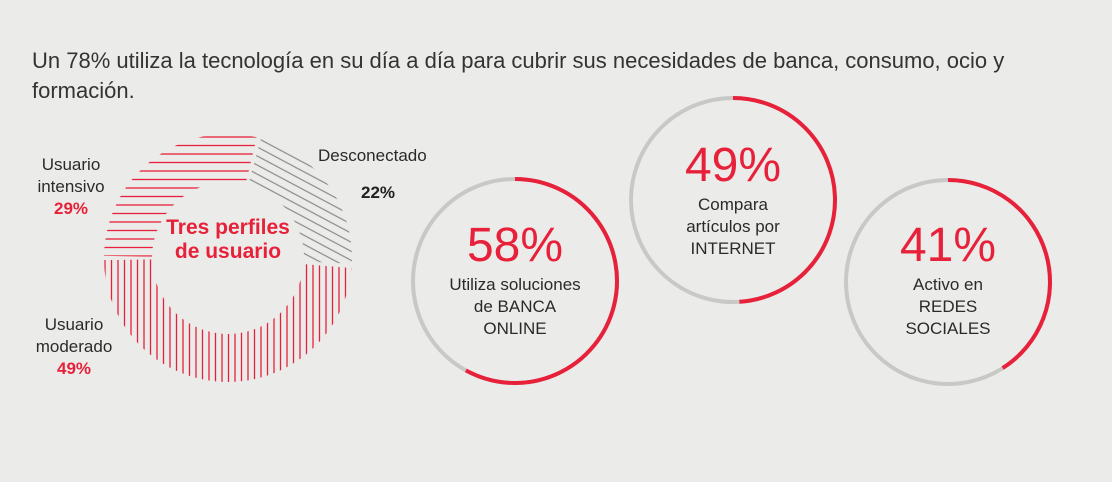  I want to click on donut-slice-desconectado, so click(300, 201).